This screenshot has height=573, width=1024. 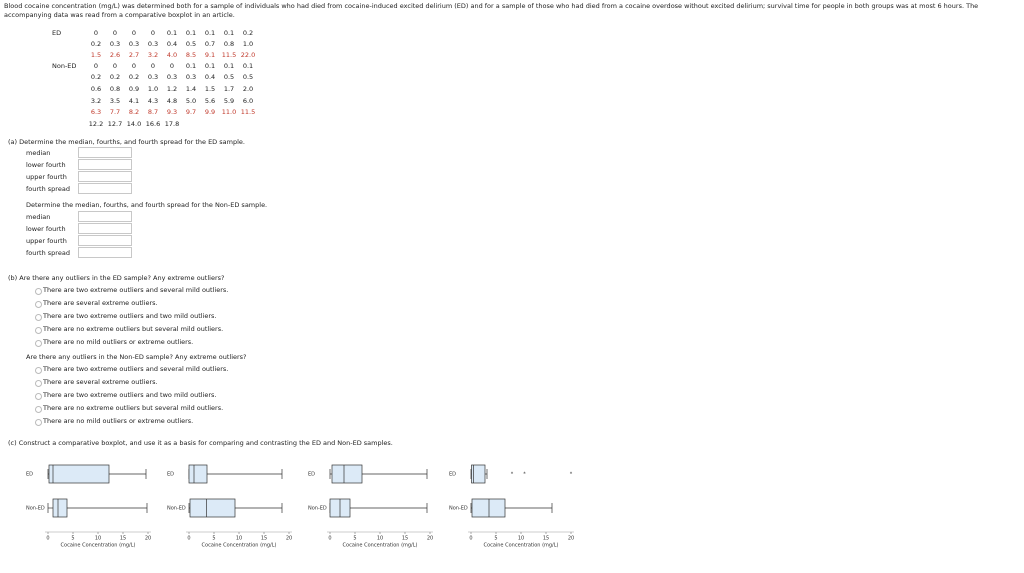 I want to click on table-cell: 8.2, so click(x=134, y=112).